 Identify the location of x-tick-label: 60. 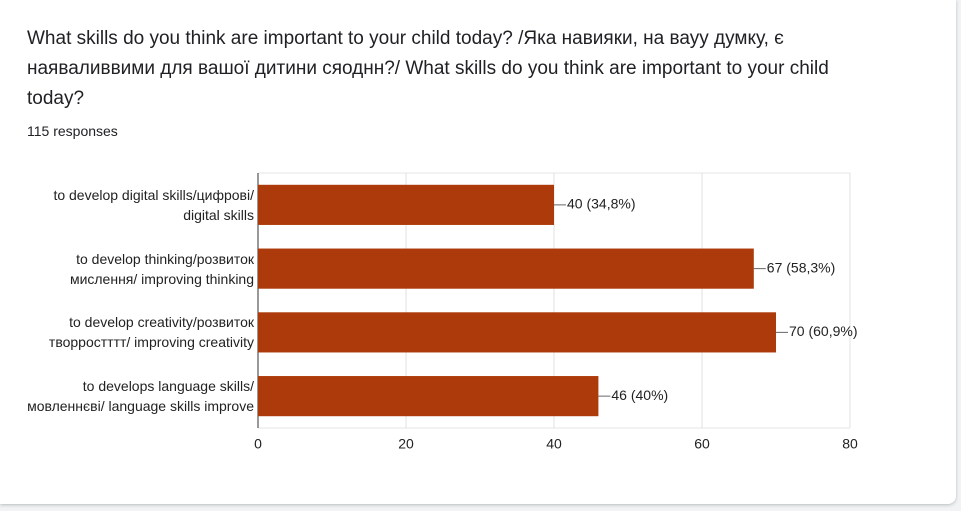
(702, 444).